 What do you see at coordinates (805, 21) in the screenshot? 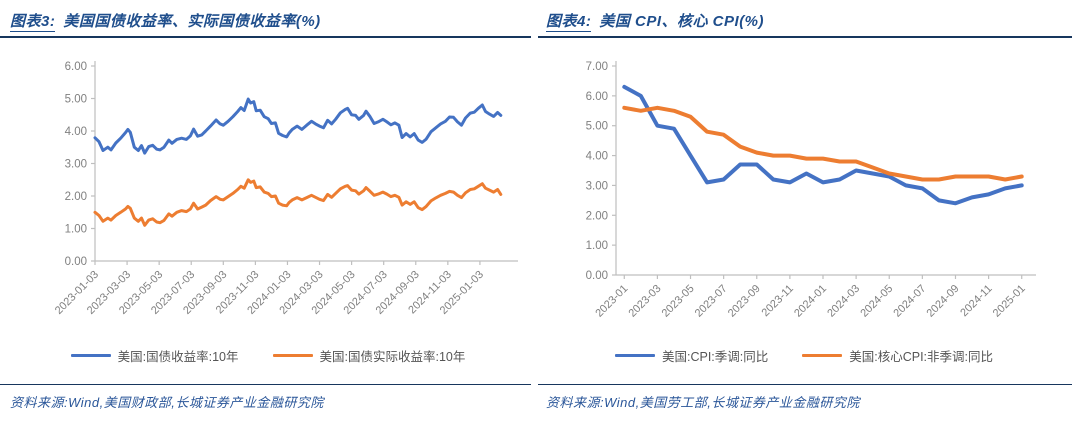
I see `panel-title: 图表4: 美国 CPI、核心 CPI(%)` at bounding box center [805, 21].